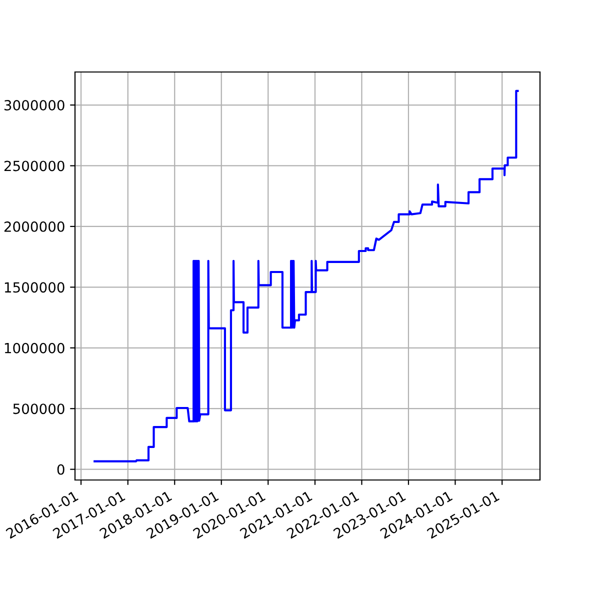 Image resolution: width=600 pixels, height=600 pixels. I want to click on y-tick-label: 2500000, so click(34, 166).